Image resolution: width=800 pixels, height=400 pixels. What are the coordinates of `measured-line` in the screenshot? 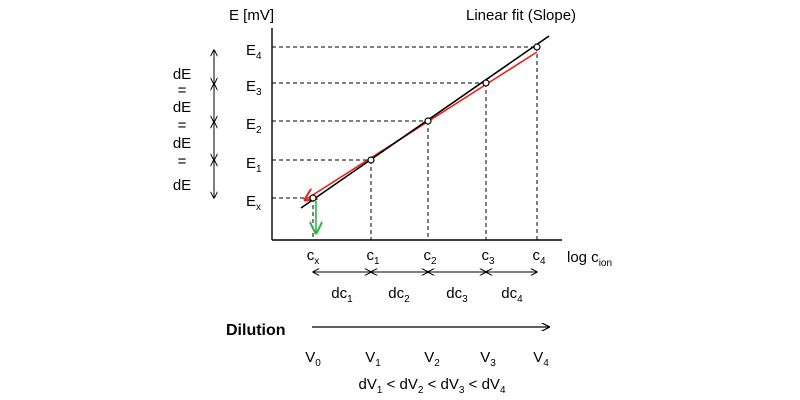 It's located at (421, 125).